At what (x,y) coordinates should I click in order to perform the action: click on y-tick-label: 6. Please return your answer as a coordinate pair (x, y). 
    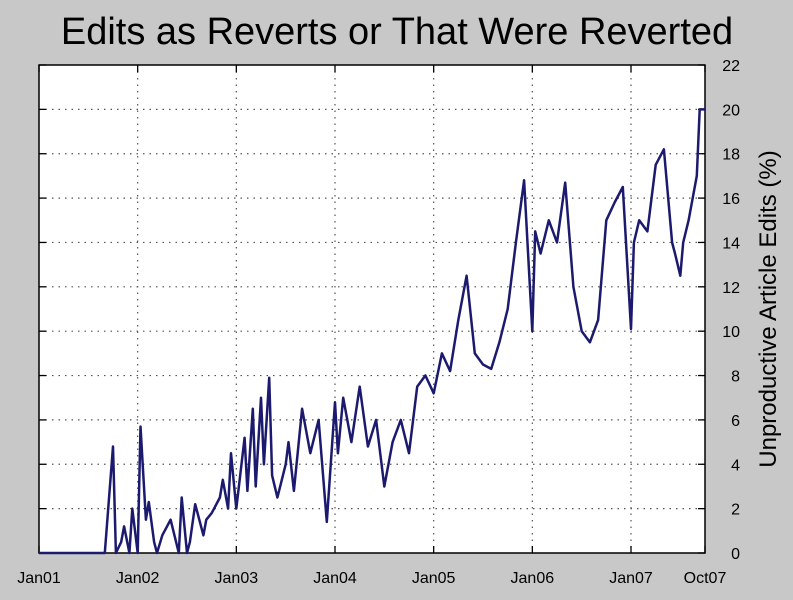
    Looking at the image, I should click on (735, 421).